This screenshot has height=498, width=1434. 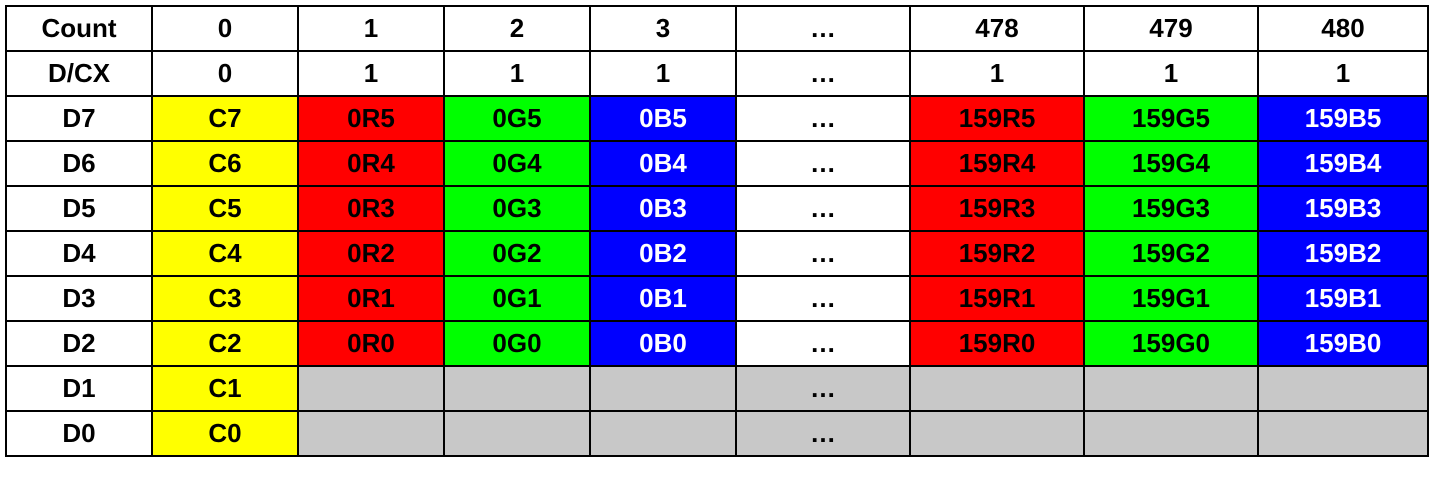 I want to click on table-cell: 0R1, so click(x=371, y=298).